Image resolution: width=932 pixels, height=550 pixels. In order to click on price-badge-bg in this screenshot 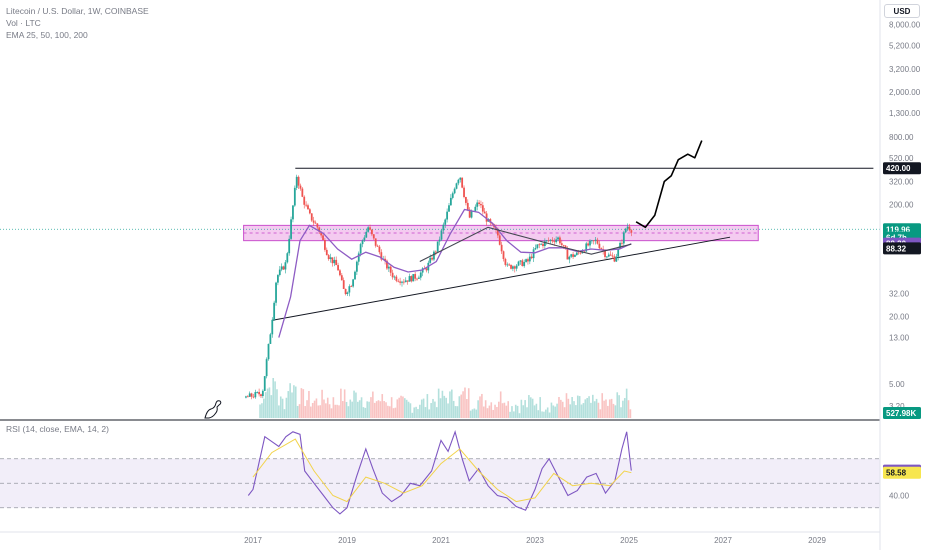, I will do `click(902, 168)`.